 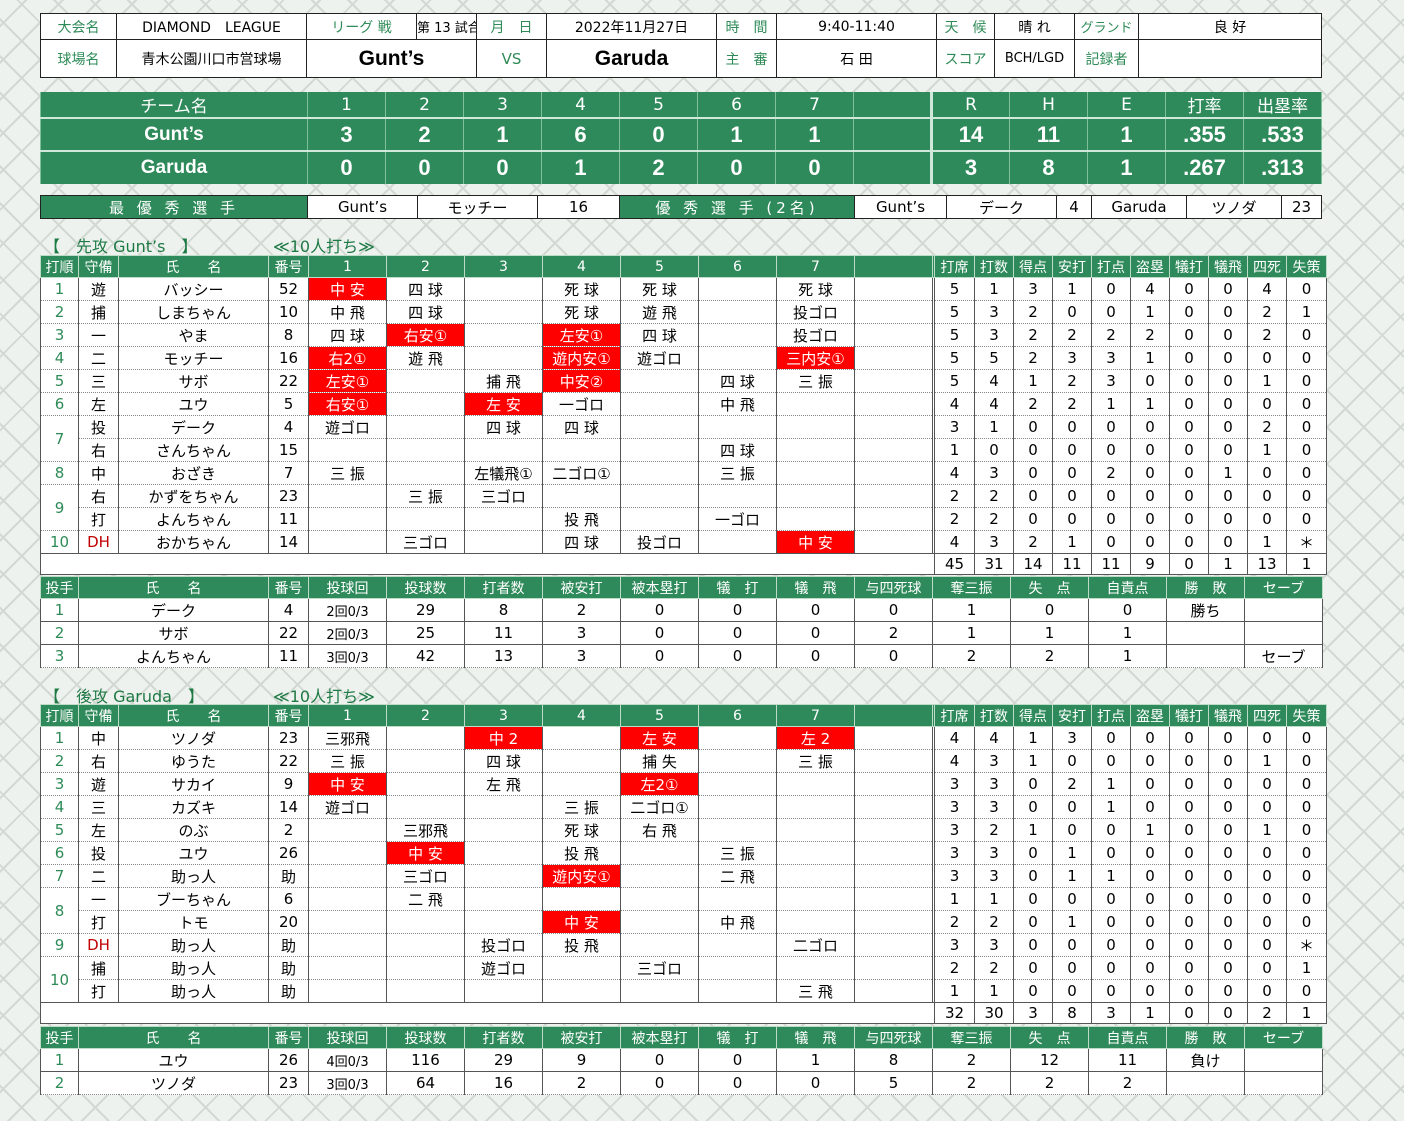 I want to click on batting-header-cell: 四死, so click(x=1267, y=266).